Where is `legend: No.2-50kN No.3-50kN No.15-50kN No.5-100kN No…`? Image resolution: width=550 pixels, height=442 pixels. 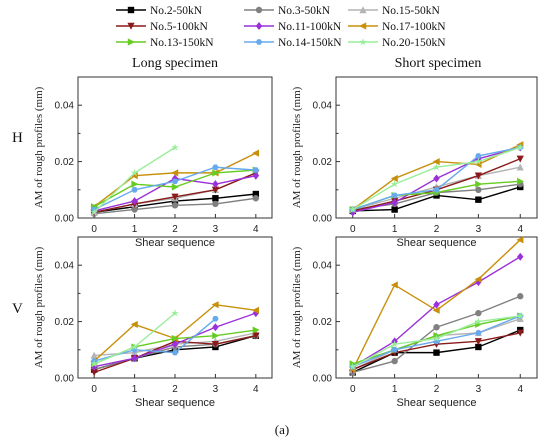
legend: No.2-50kN No.3-50kN No.15-50kN No.5-100kN No… is located at coordinates (281, 27).